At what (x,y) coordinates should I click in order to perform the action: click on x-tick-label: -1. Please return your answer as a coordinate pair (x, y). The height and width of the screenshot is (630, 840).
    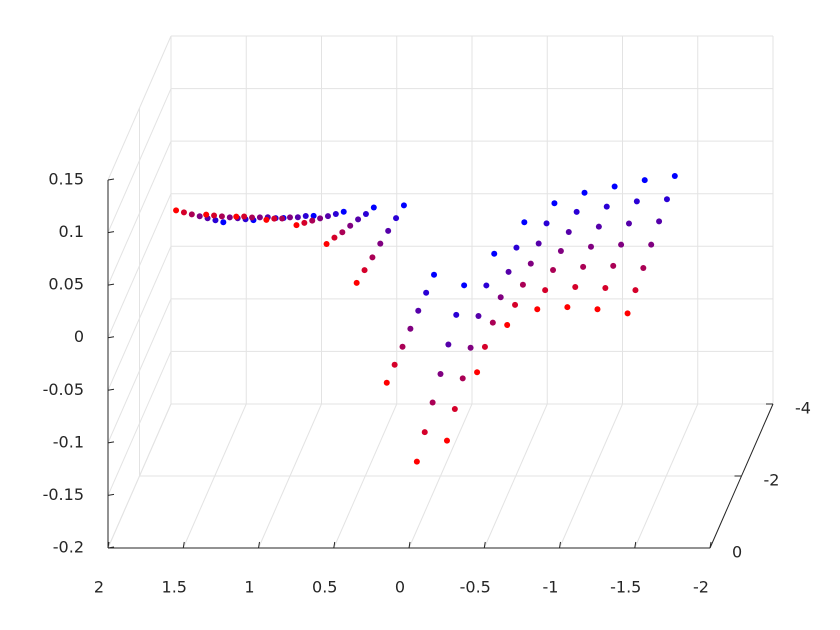
    Looking at the image, I should click on (551, 587).